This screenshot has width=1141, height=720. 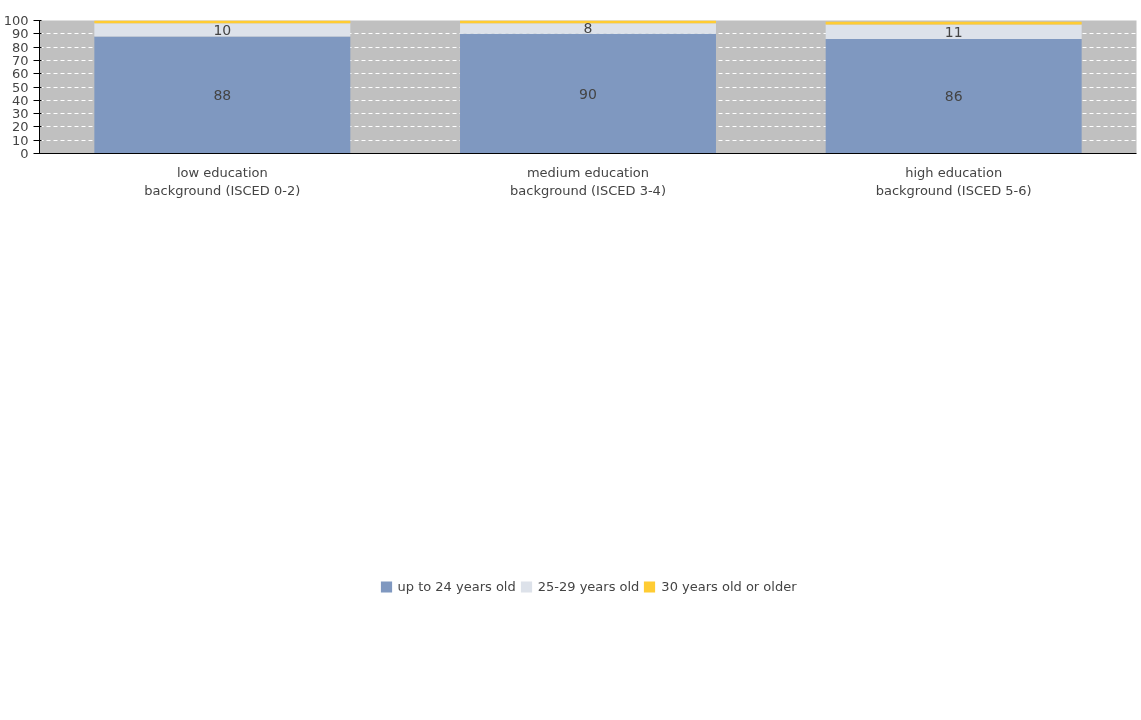 I want to click on x-tick-label: low education background (ISCED 0-2), so click(x=222, y=181).